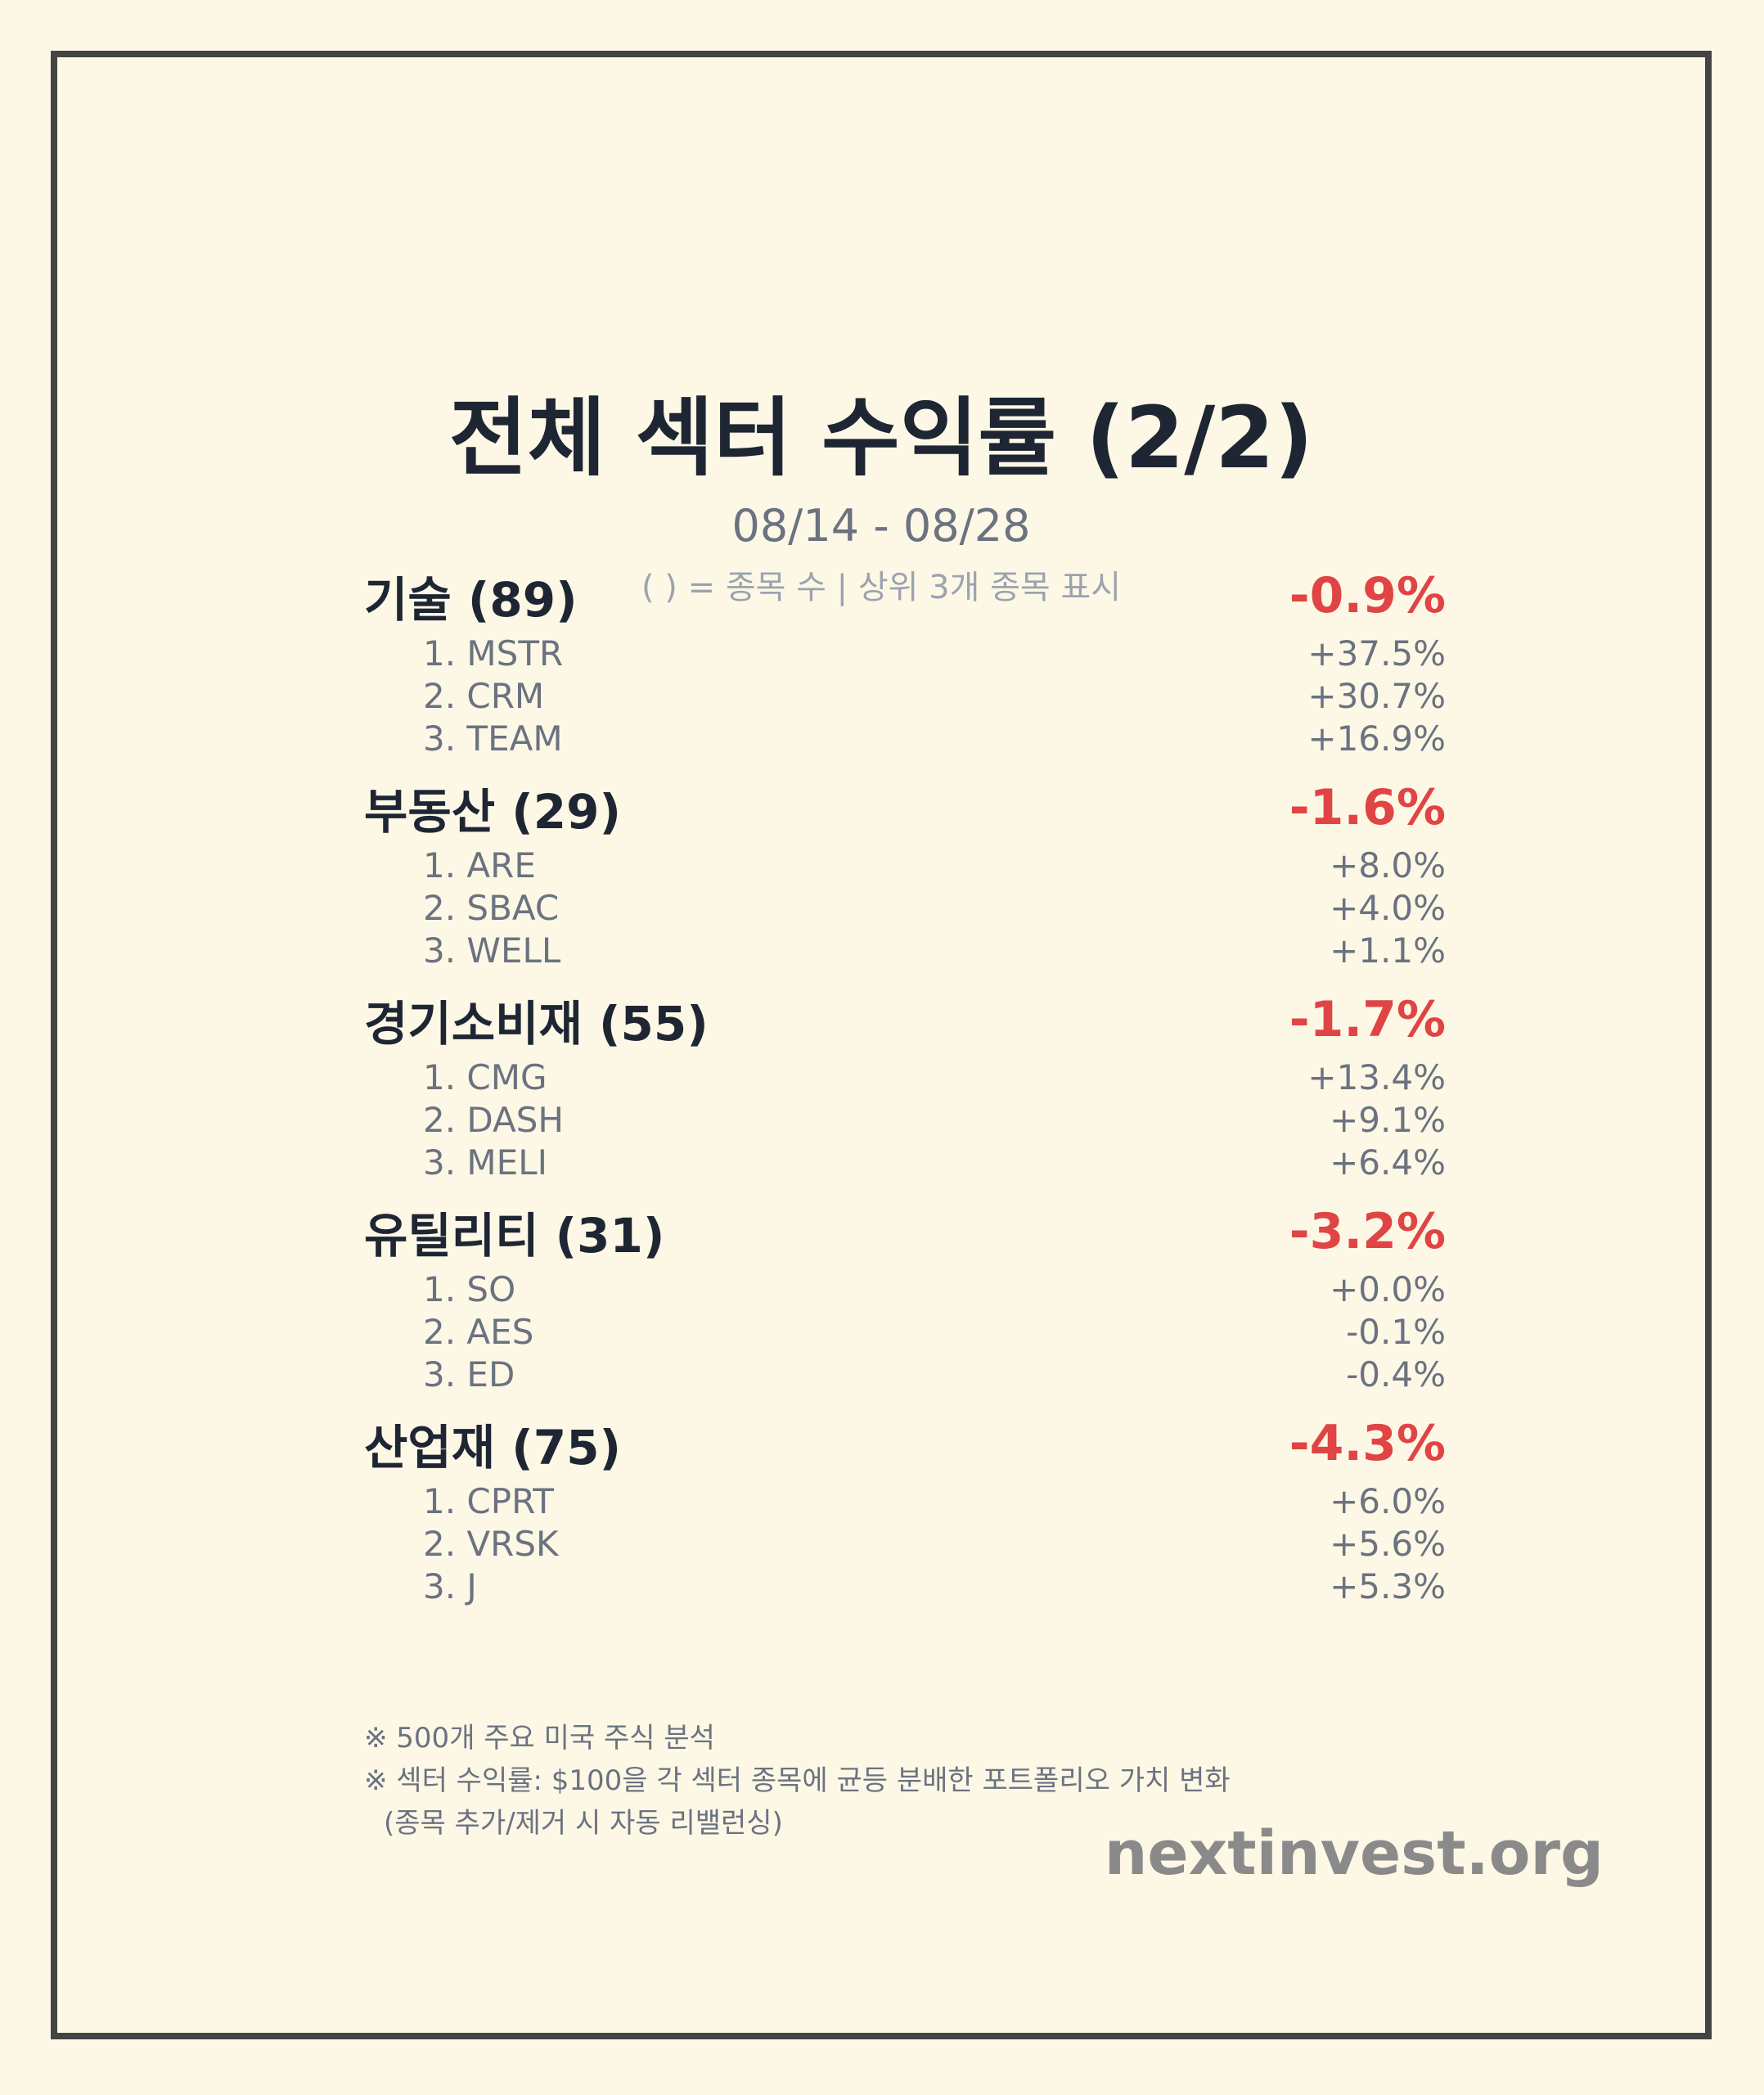 Image resolution: width=1764 pixels, height=2095 pixels. I want to click on stock-return: -0.1%, so click(1396, 1332).